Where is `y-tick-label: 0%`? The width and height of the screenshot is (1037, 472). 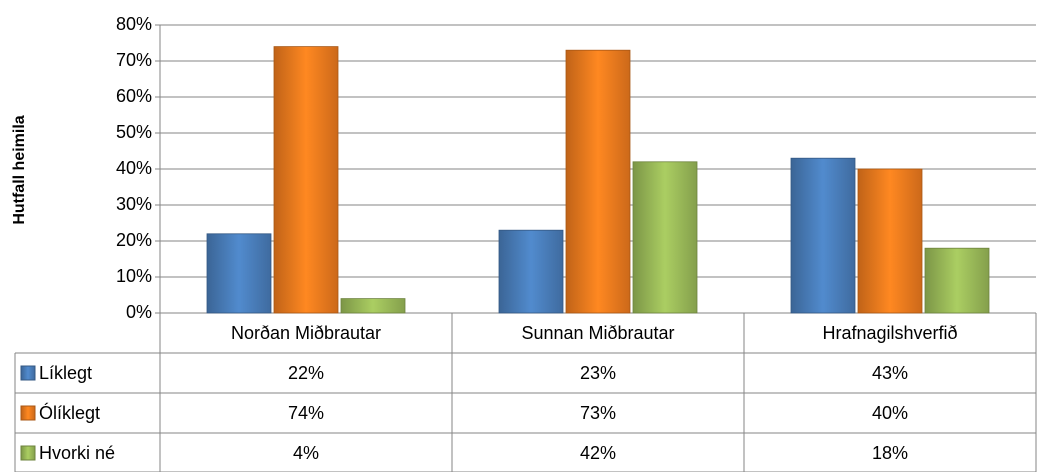
y-tick-label: 0% is located at coordinates (139, 312).